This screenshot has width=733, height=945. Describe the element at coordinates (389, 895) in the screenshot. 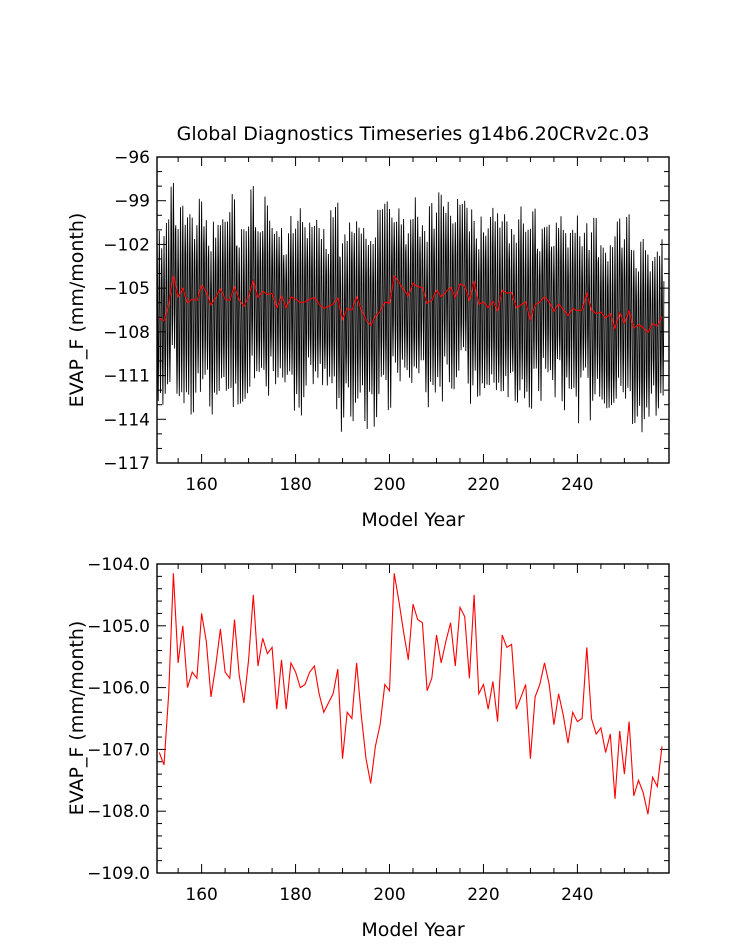

I see `bottom-x-tick-label: 200` at that location.